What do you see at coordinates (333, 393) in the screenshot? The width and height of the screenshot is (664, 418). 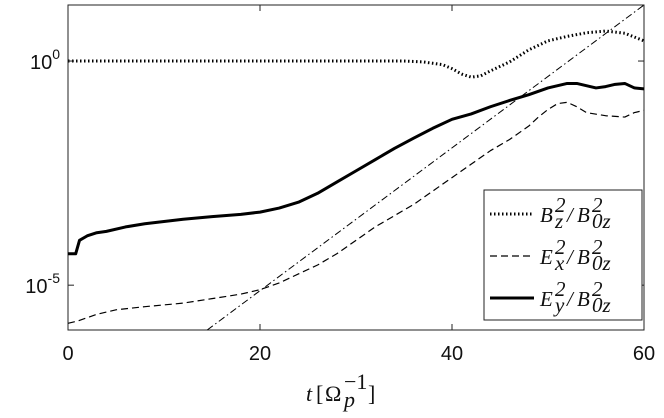 I see `x-axis-label-part: Ω` at bounding box center [333, 393].